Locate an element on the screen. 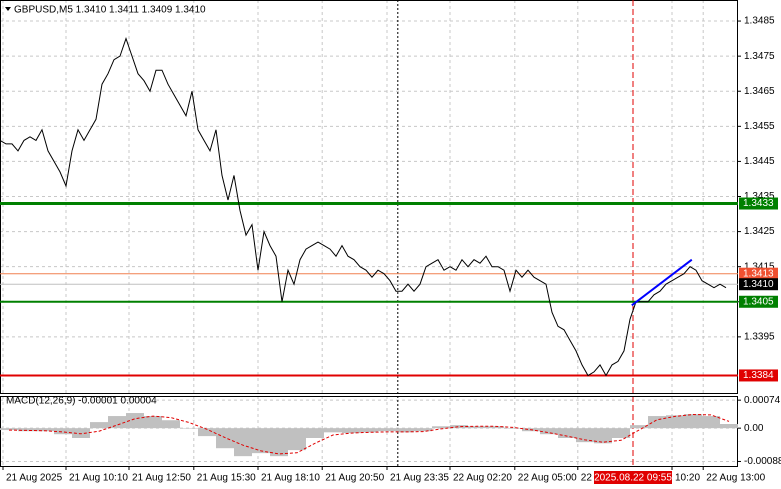 This screenshot has width=781, height=489. y-tick-label: 1.3455 is located at coordinates (759, 126).